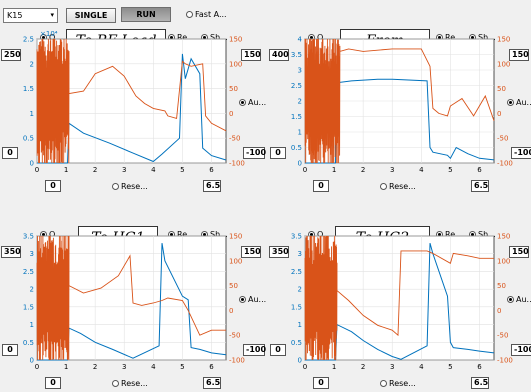  I want to click on y-max-field: 400, so click(279, 55).